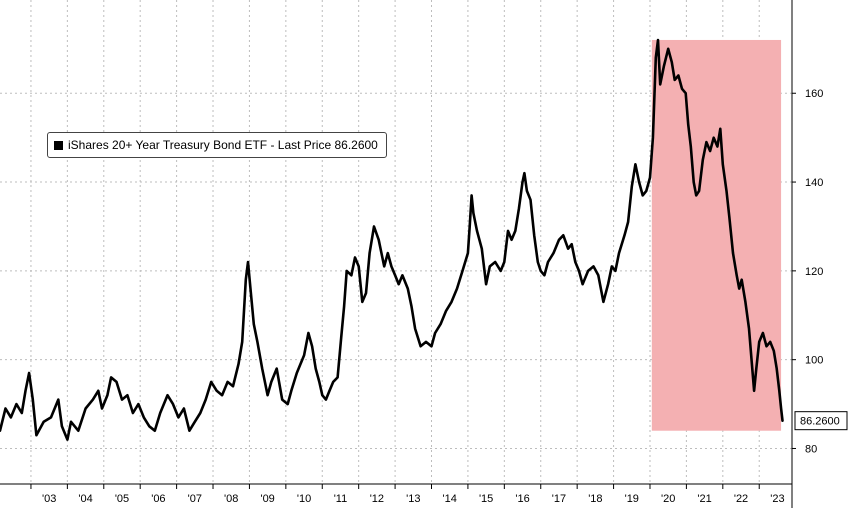  I want to click on x-tick-label: '18, so click(595, 499).